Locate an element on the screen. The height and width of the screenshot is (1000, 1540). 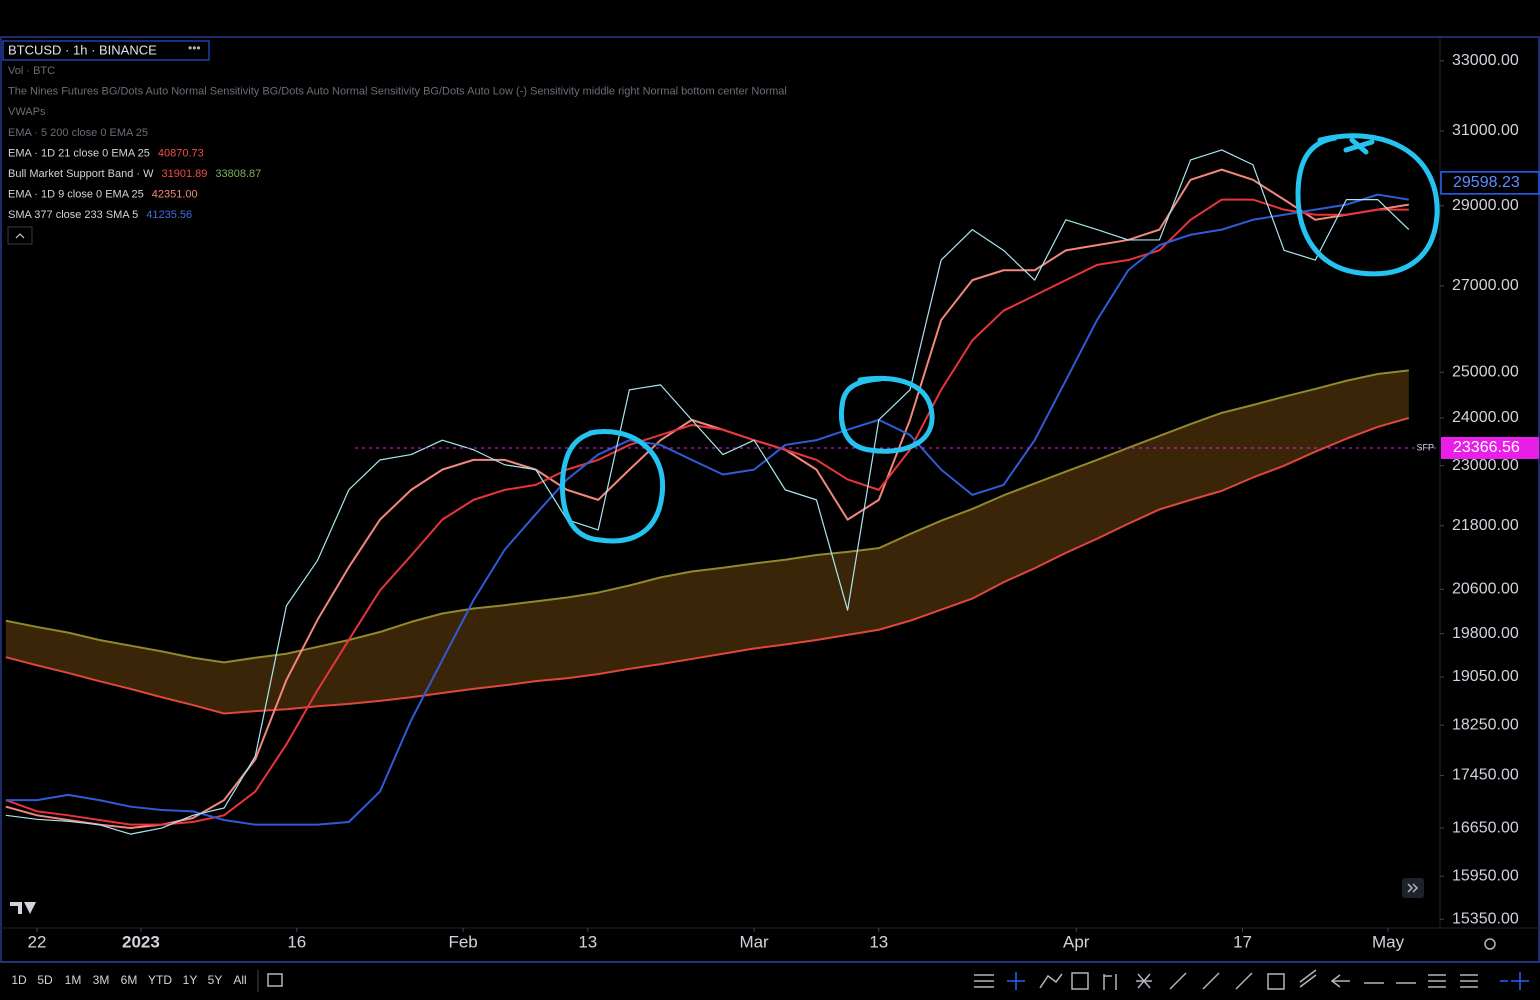
timeframe-button: 1Y is located at coordinates (190, 980).